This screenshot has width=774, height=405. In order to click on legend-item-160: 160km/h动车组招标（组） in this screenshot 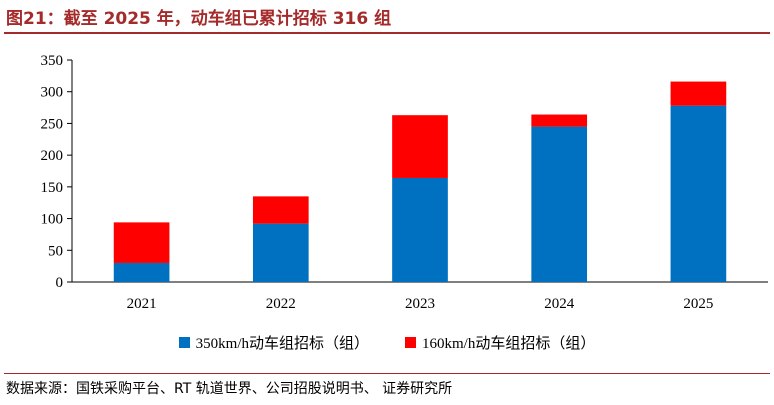, I will do `click(500, 342)`.